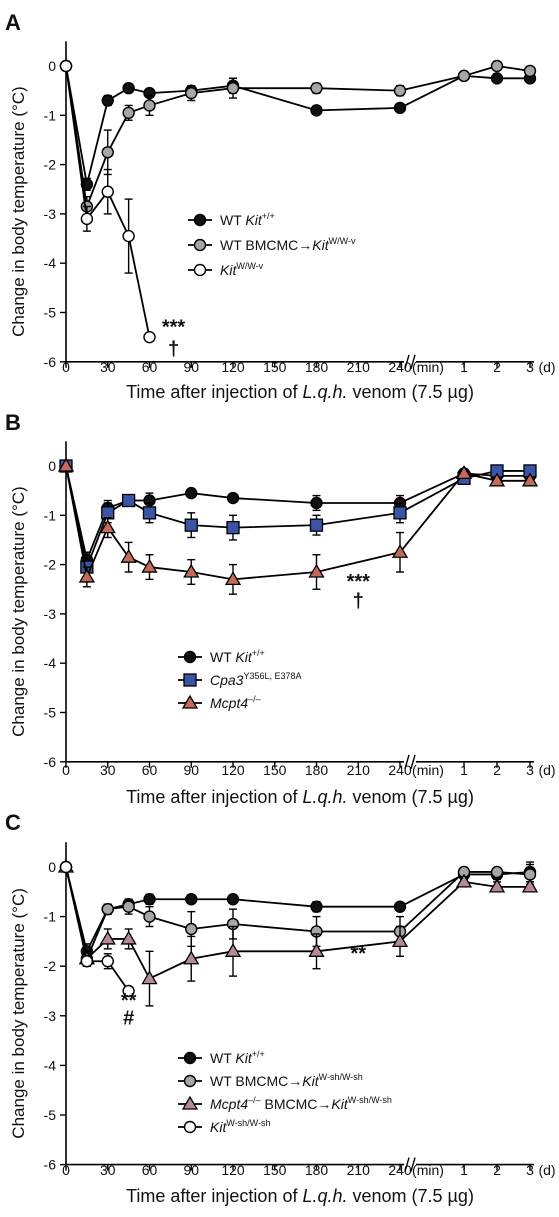 The width and height of the screenshot is (559, 1217). What do you see at coordinates (13, 22) in the screenshot?
I see `panel-label: A` at bounding box center [13, 22].